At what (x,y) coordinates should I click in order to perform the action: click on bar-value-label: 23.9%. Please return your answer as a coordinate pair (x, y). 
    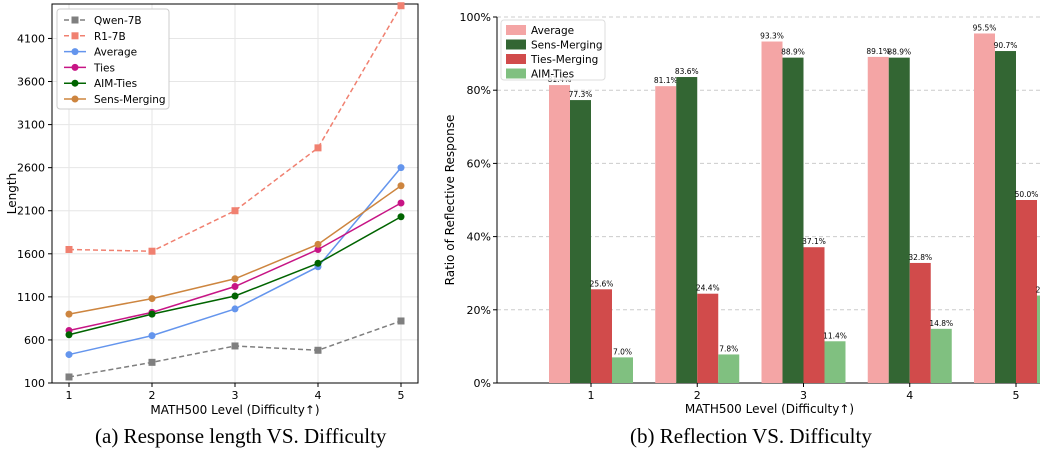
    Looking at the image, I should click on (1038, 290).